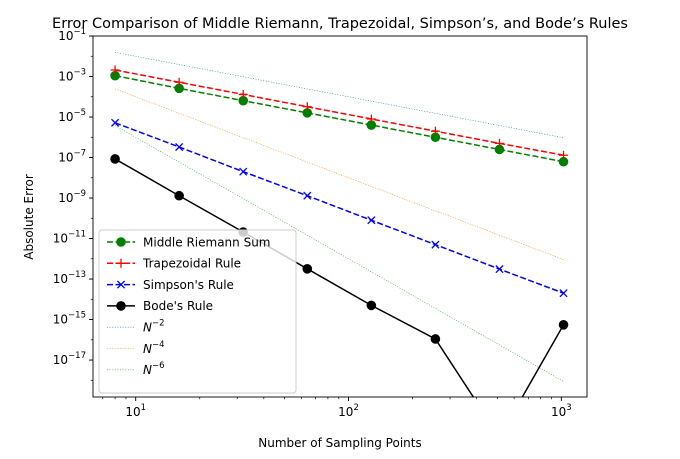  I want to click on legend-label-n-: N−2, so click(154, 327).